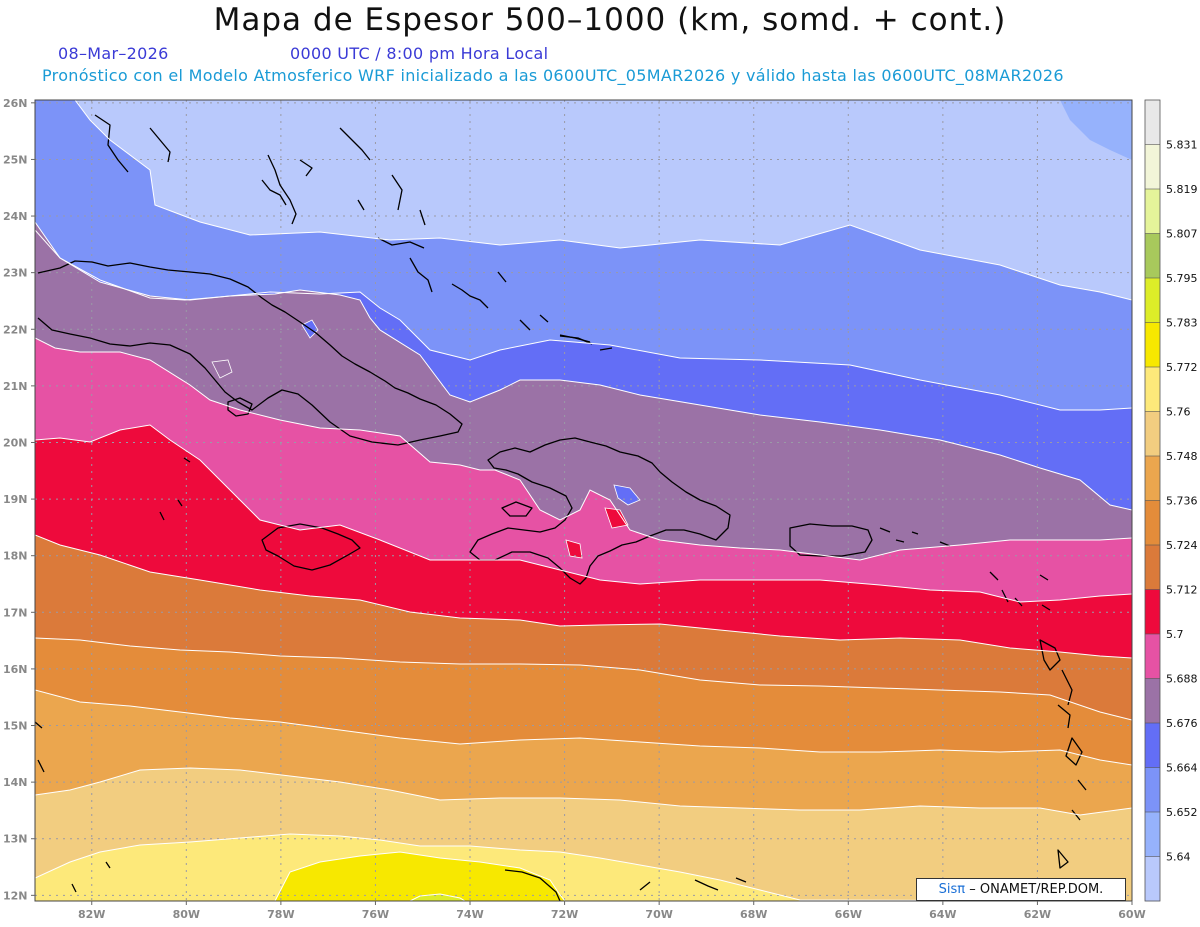  I want to click on longitude-label: 74W, so click(469, 914).